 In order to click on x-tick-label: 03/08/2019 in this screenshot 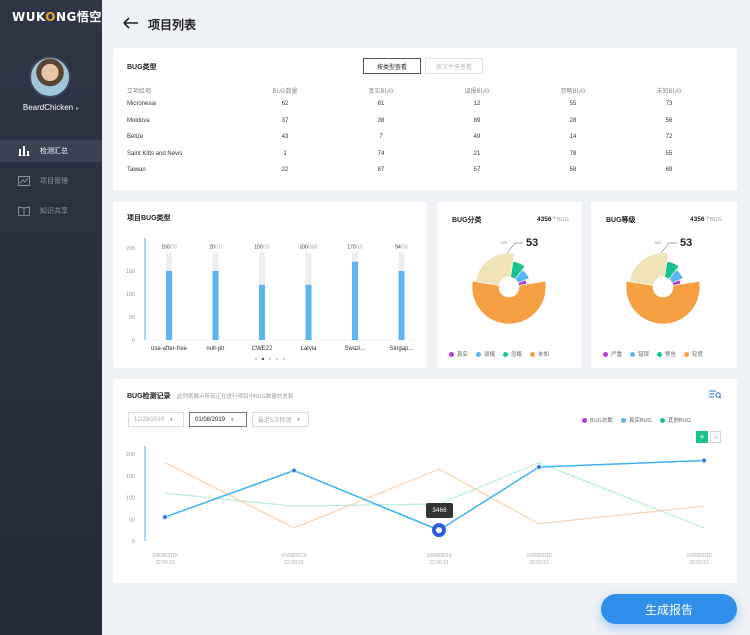, I will do `click(164, 556)`.